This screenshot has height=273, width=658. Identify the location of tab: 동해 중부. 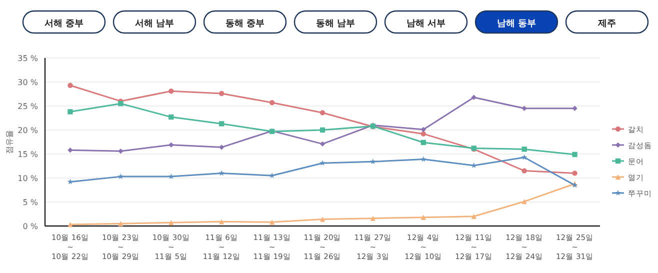
(245, 22).